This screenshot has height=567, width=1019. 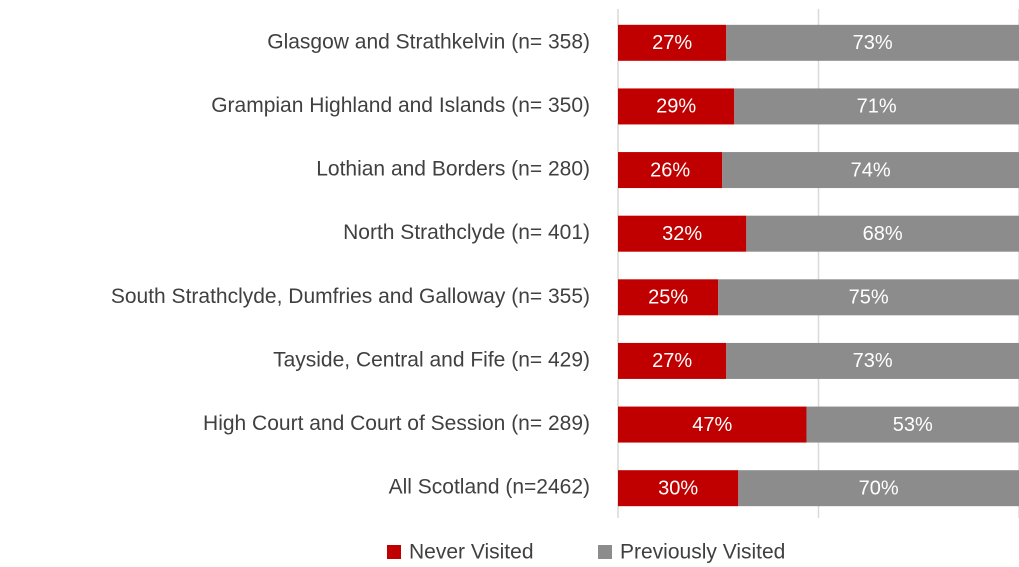 I want to click on value-label: 70%, so click(x=879, y=488).